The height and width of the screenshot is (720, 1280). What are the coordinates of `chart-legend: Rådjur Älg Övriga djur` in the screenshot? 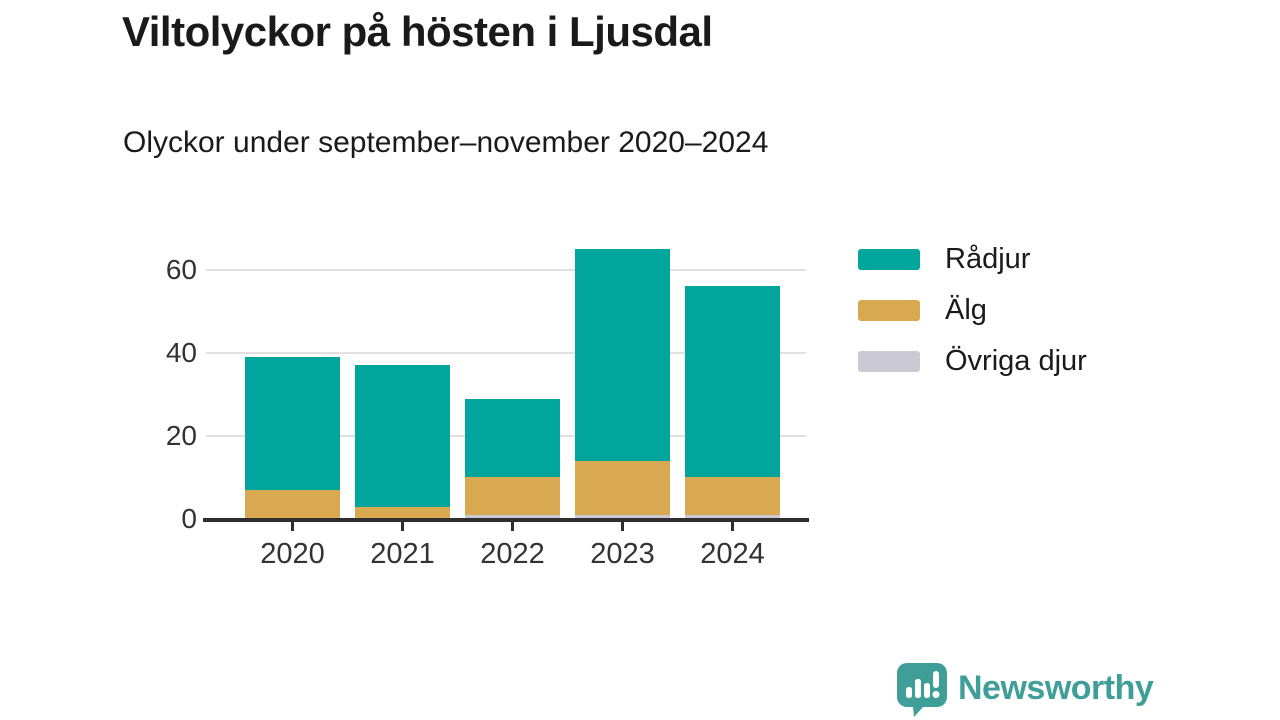 It's located at (972, 319).